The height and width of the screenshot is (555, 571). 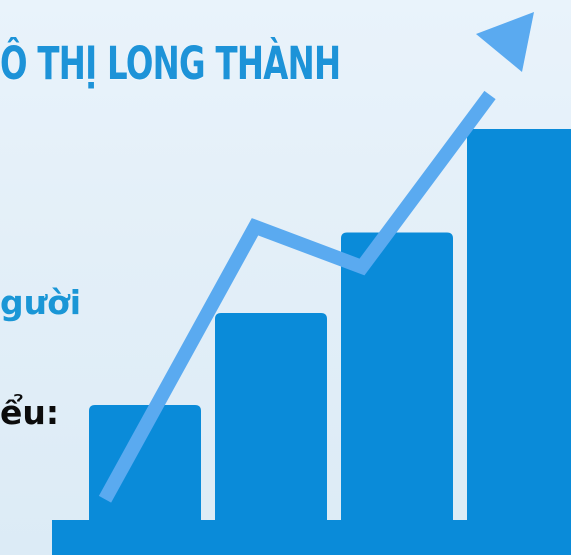 What do you see at coordinates (311, 537) in the screenshot?
I see `chart-baseline` at bounding box center [311, 537].